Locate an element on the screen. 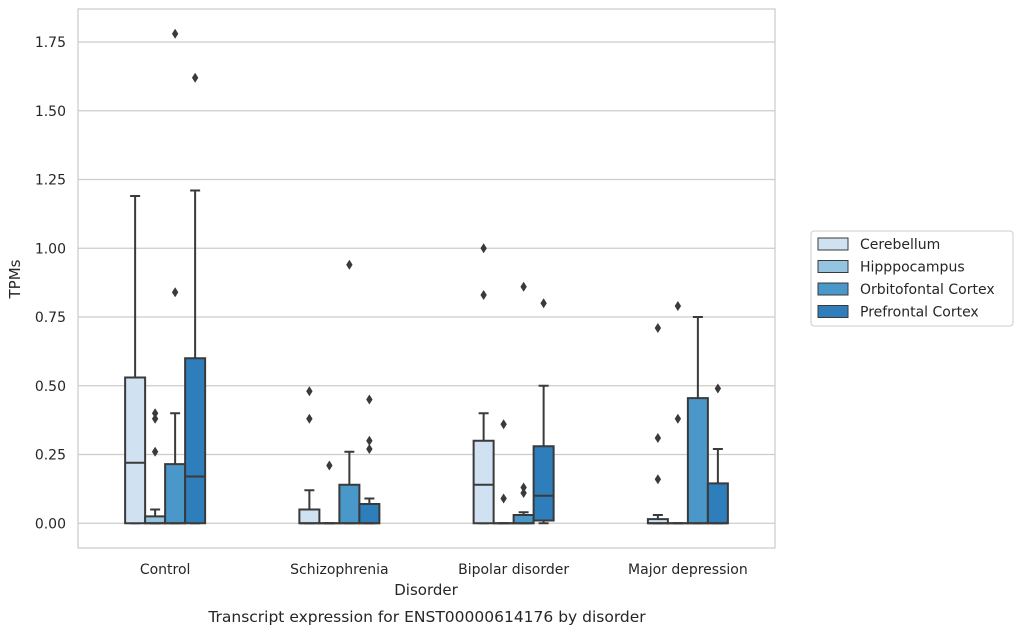 The image size is (1023, 638). y-tick-label: 0.25 is located at coordinates (50, 456).